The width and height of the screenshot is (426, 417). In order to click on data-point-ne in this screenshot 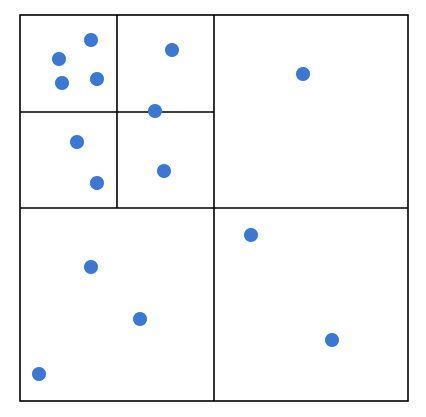, I will do `click(303, 74)`.